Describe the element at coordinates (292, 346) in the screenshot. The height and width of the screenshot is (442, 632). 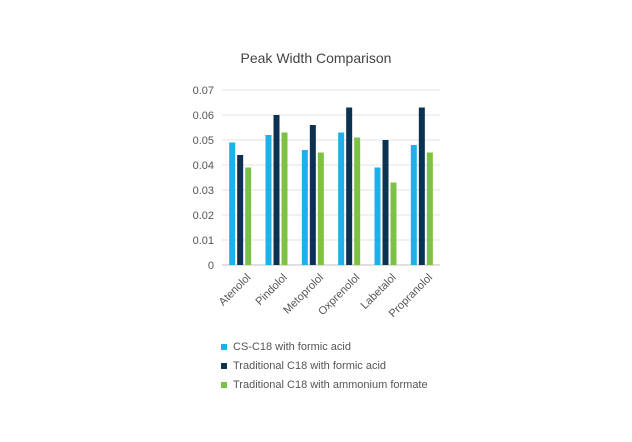
I see `legend-label: CS-C18 with formic acid` at that location.